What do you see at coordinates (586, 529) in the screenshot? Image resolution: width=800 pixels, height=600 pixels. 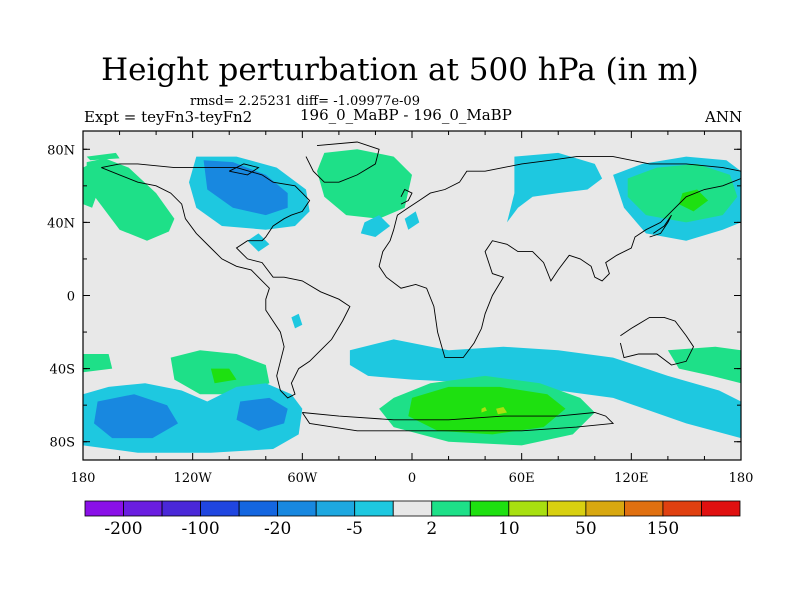 I see `colorbar-label: 50` at bounding box center [586, 529].